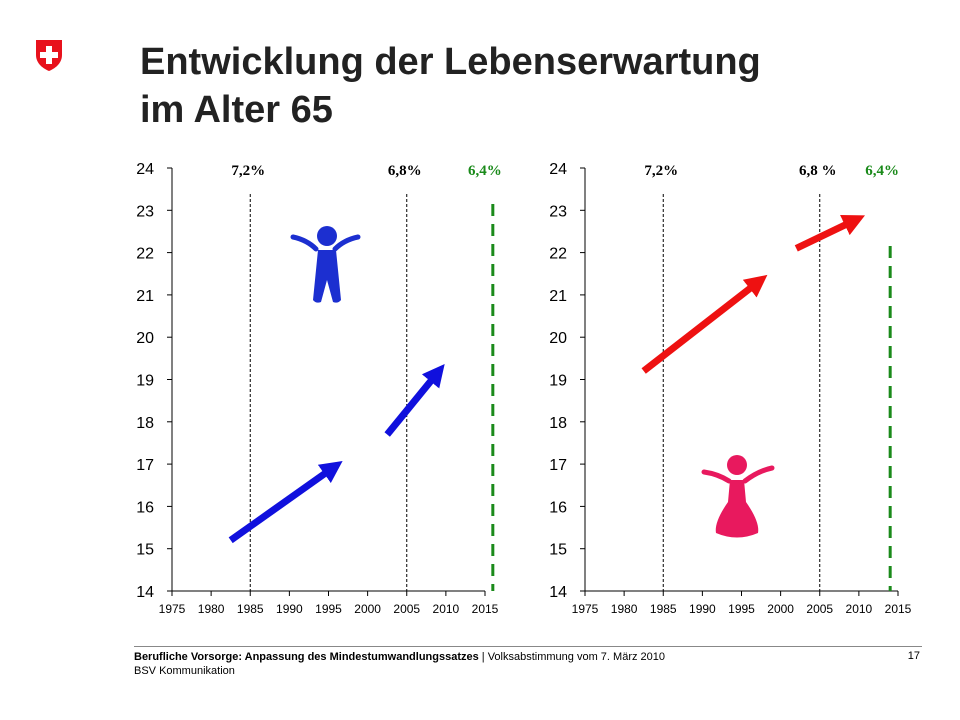 This screenshot has width=960, height=720. I want to click on footer-vote-date: | Volksabstimmung vom 7. März 2010, so click(572, 657).